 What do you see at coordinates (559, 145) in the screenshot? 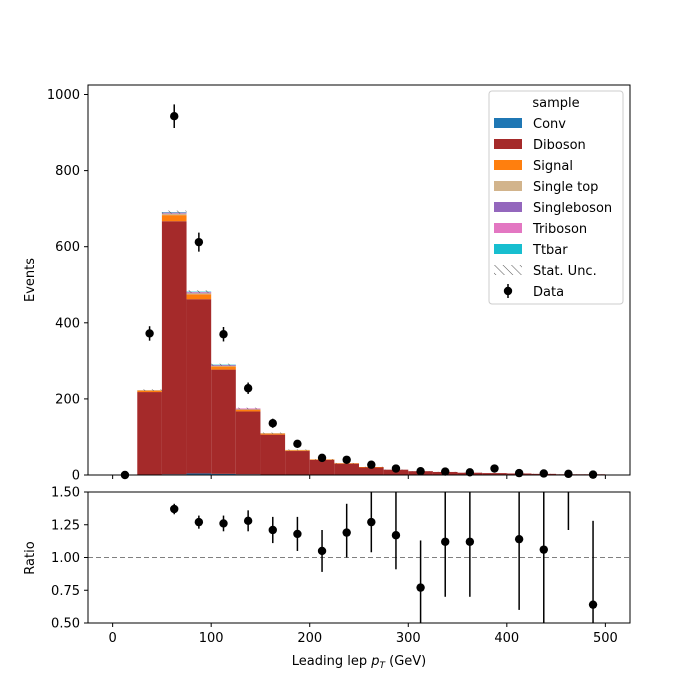
I see `legend-label-1: Diboson` at bounding box center [559, 145].